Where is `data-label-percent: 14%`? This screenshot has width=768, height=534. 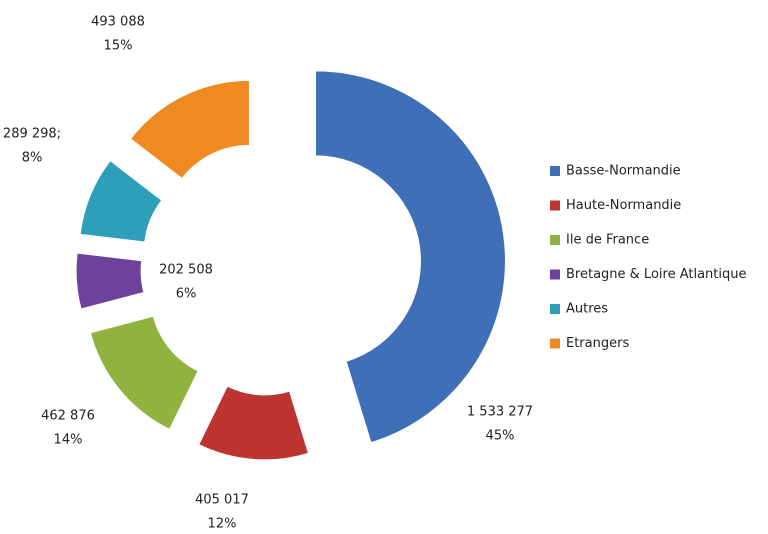
data-label-percent: 14% is located at coordinates (68, 440).